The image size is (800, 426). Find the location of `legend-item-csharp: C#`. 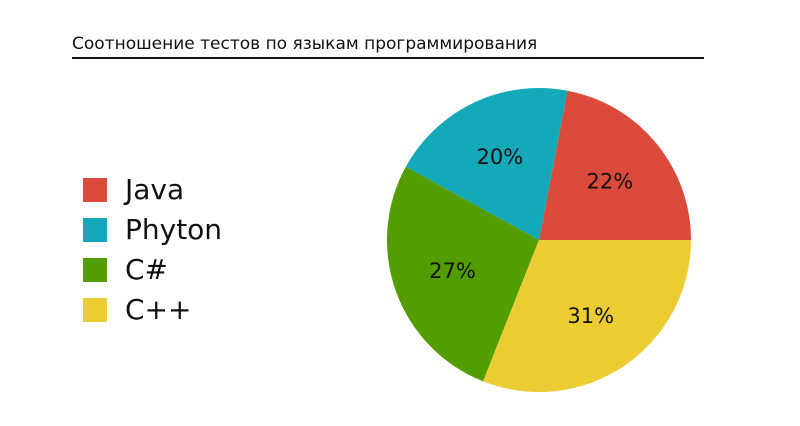

legend-item-csharp: C# is located at coordinates (152, 270).